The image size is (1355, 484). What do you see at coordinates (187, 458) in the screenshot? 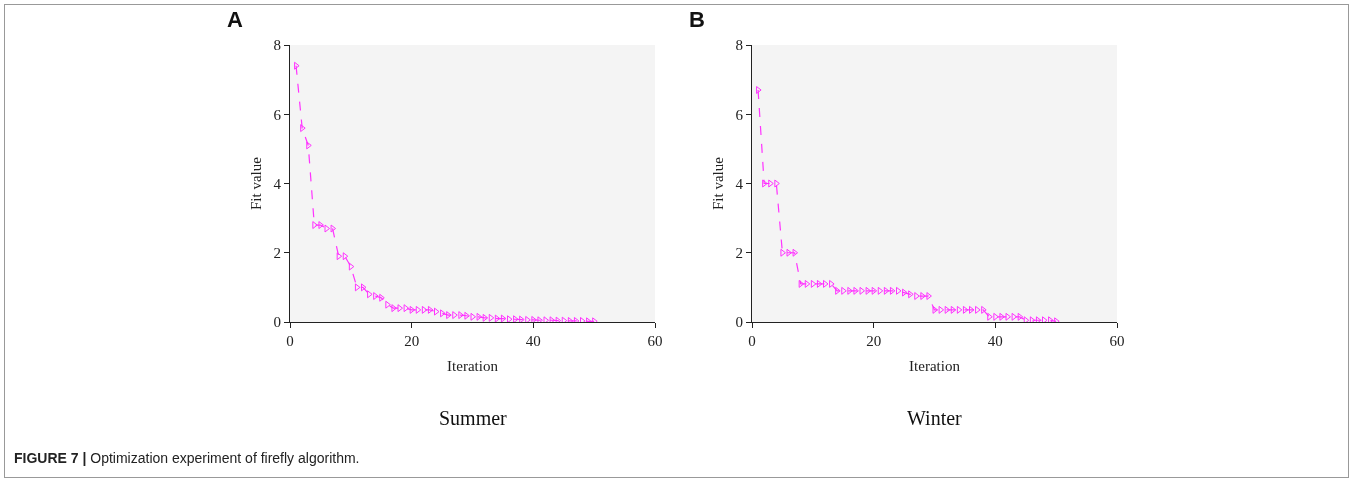
I see `caption: FIGURE 7 | Optimization experiment of firefly algorithm.` at bounding box center [187, 458].